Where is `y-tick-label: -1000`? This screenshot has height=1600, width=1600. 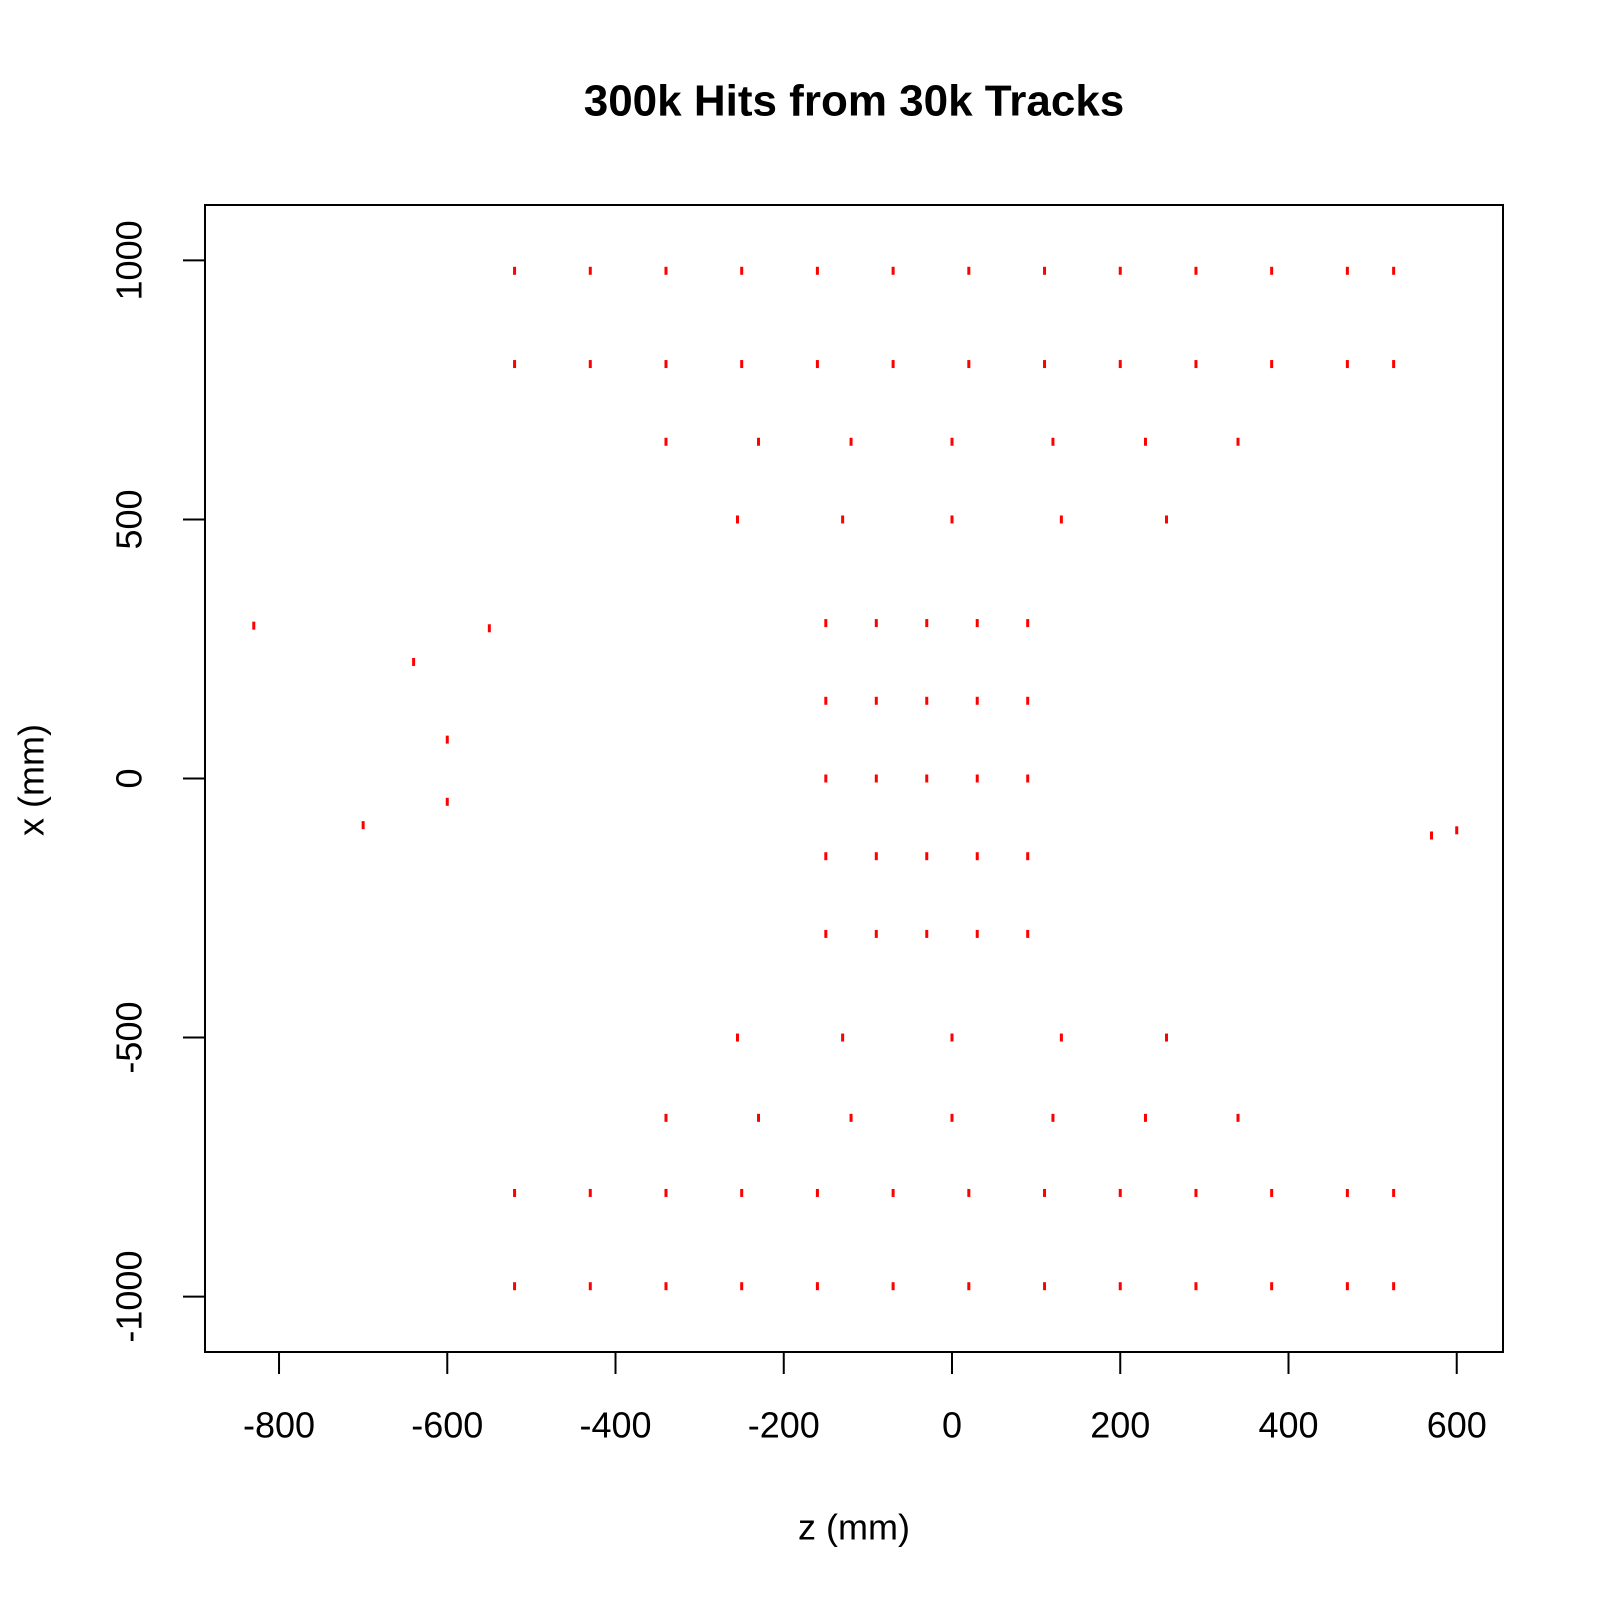 y-tick-label: -1000 is located at coordinates (129, 1297).